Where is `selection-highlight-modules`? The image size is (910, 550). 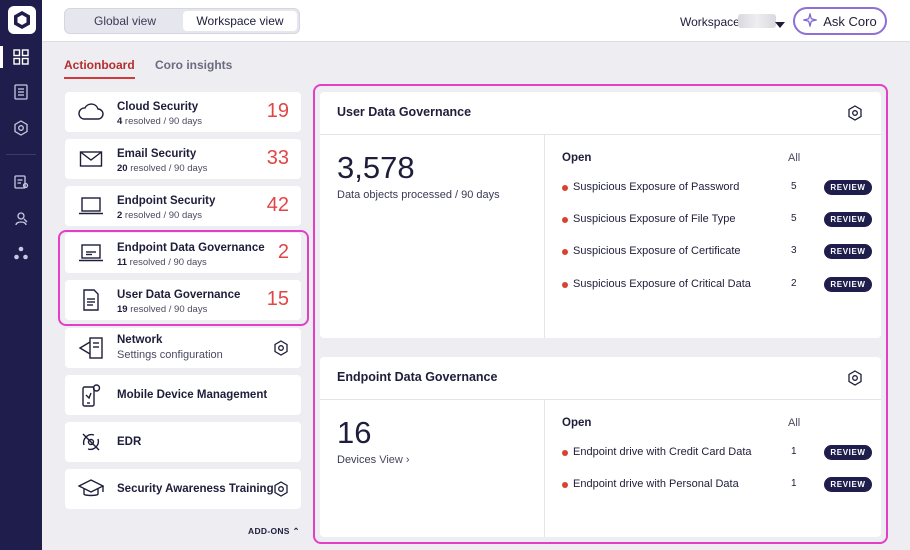 selection-highlight-modules is located at coordinates (183, 278).